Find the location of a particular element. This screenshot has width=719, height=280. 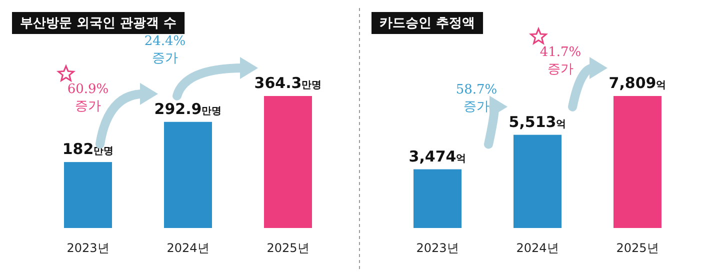

chart-title: 부산방문 외국인 관광객 수 is located at coordinates (98, 23).